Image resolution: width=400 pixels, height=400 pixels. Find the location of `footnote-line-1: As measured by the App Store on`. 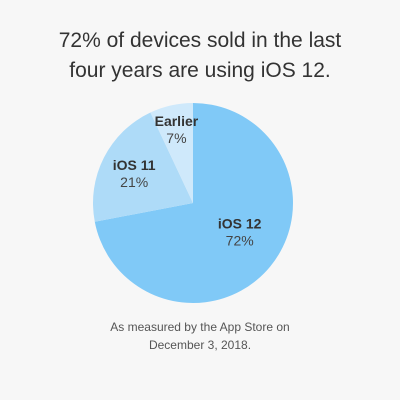

footnote-line-1: As measured by the App Store on is located at coordinates (200, 327).